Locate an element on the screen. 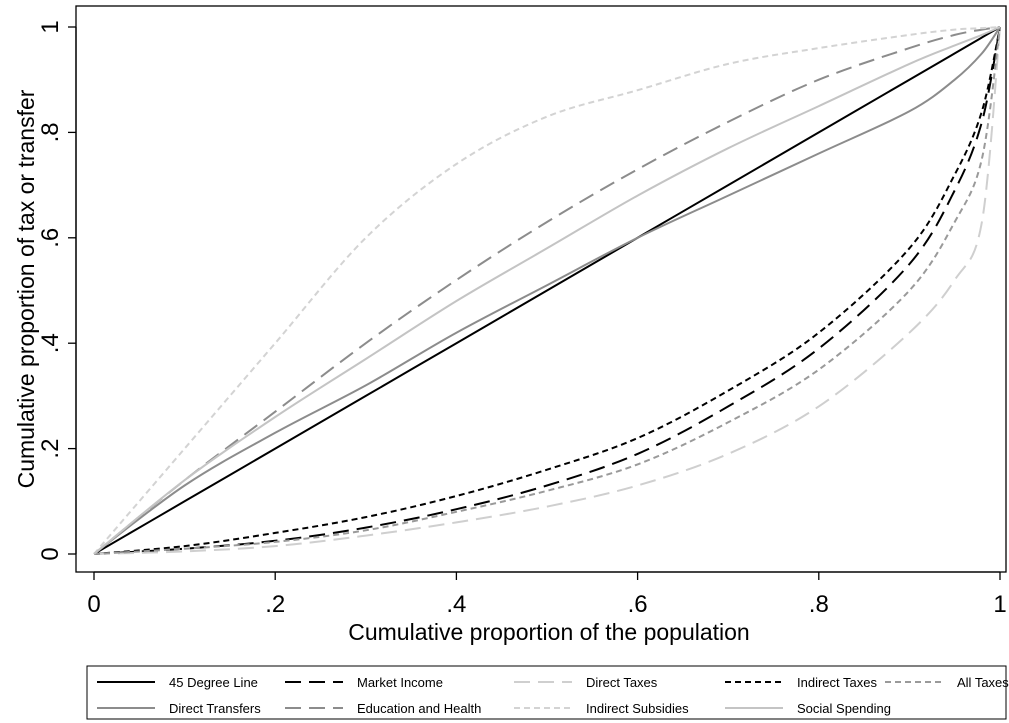  legend-label-4: All Taxes is located at coordinates (983, 682).